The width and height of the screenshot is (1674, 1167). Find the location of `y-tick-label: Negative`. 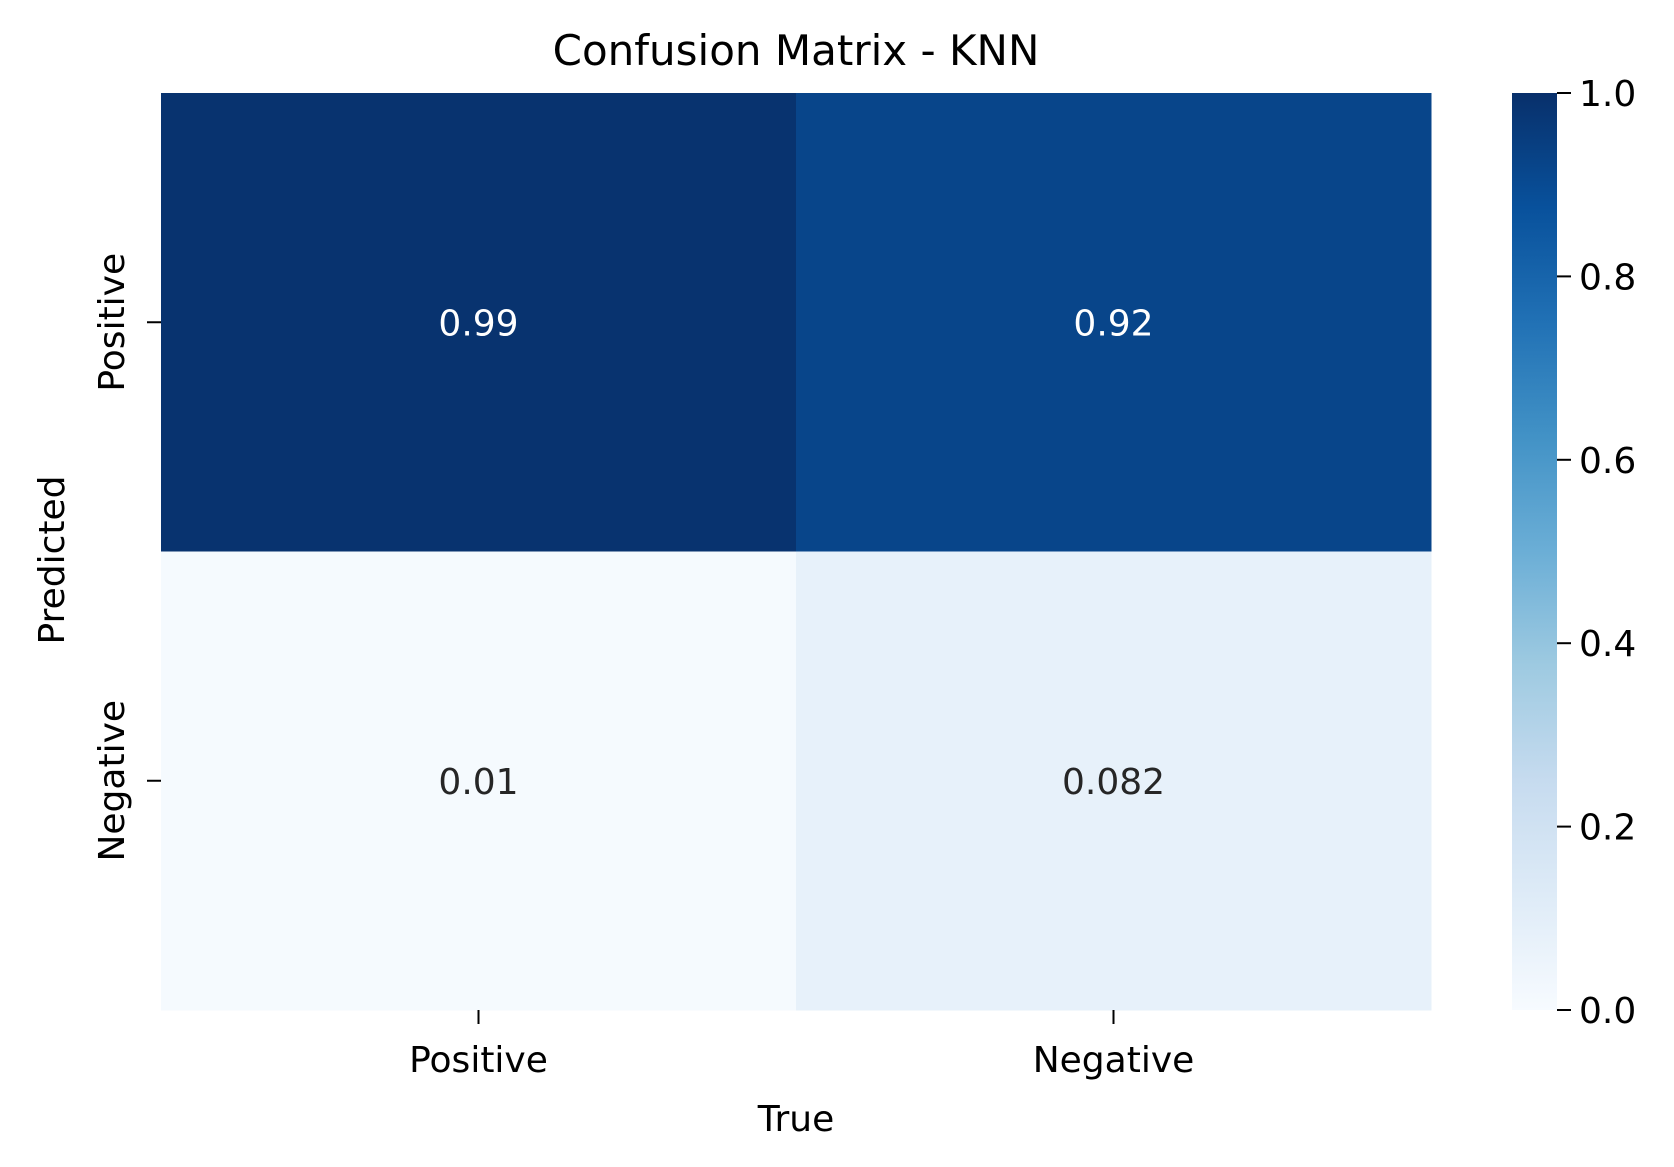

y-tick-label: Negative is located at coordinates (112, 781).